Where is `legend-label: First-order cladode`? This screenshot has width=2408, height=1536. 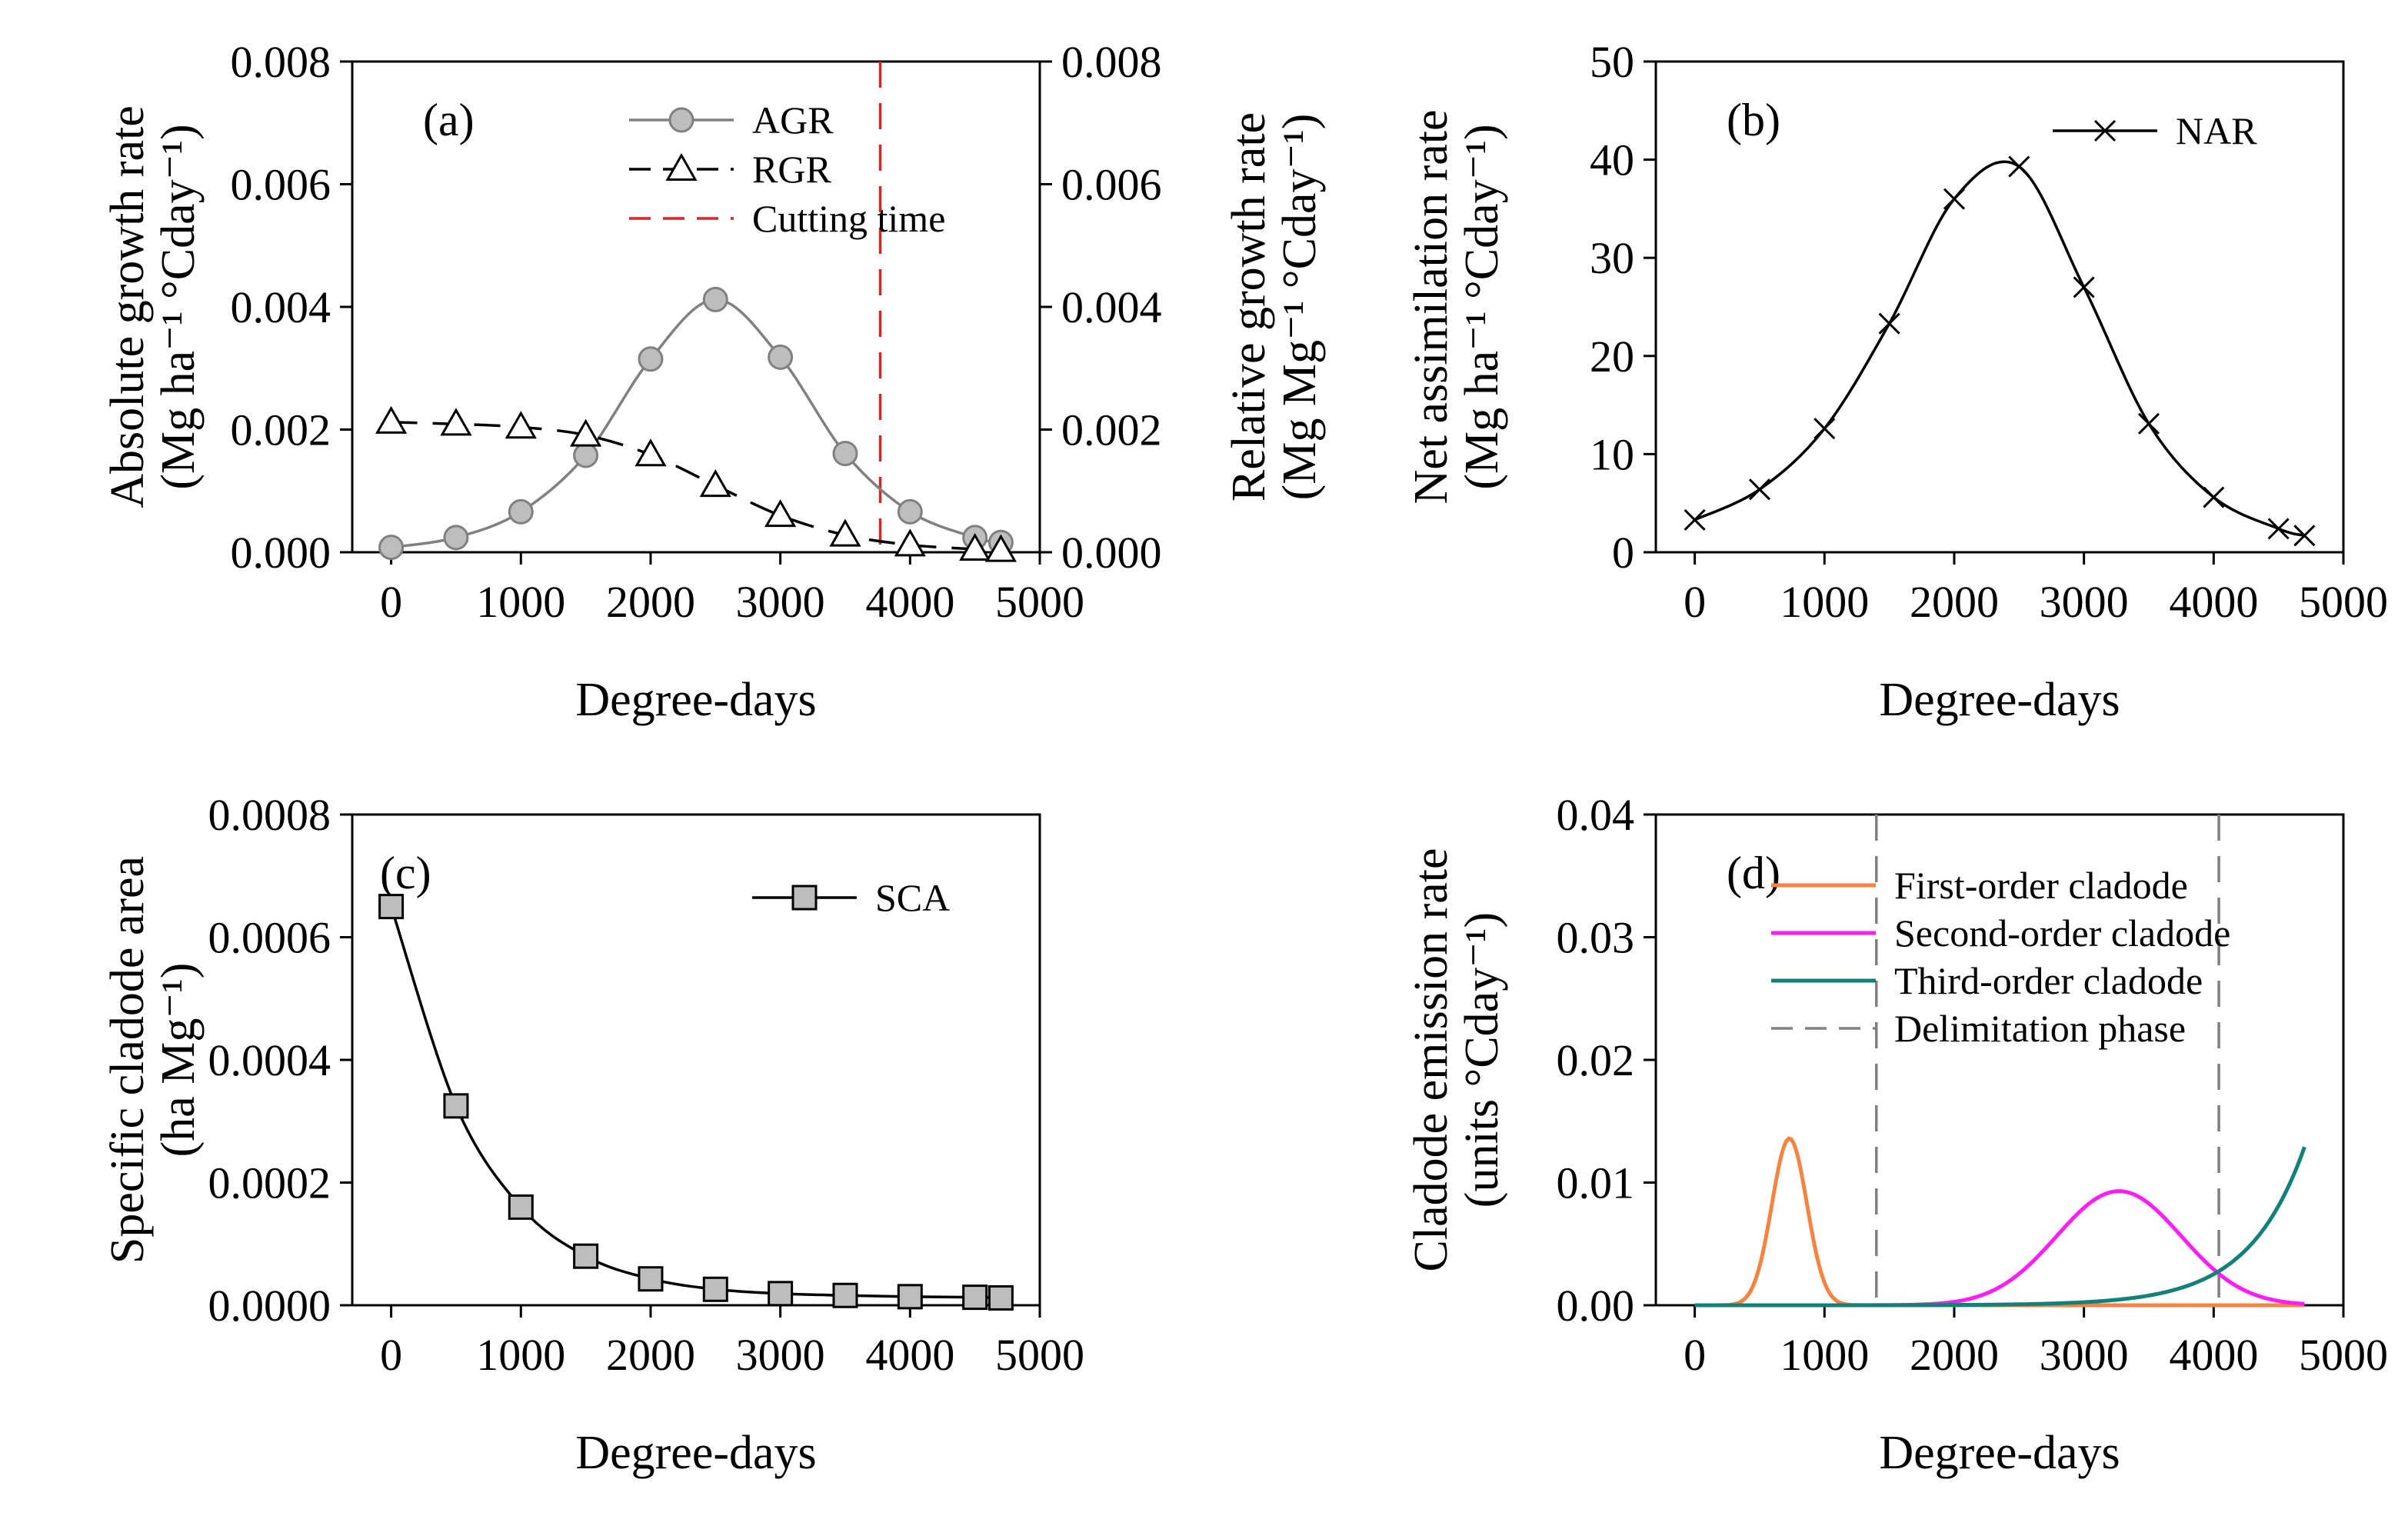 legend-label: First-order cladode is located at coordinates (2041, 885).